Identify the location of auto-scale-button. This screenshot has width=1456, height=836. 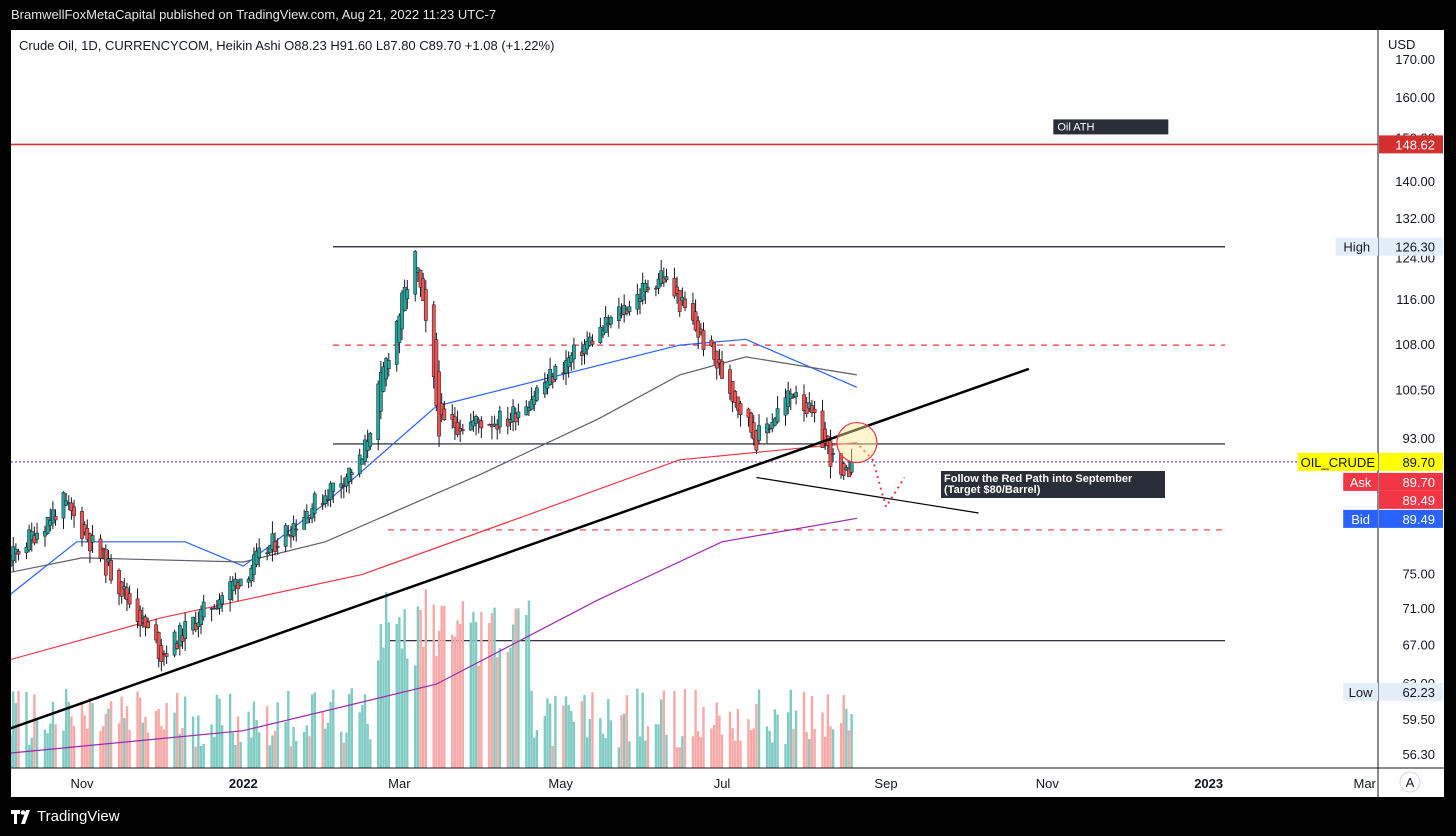
(1410, 782).